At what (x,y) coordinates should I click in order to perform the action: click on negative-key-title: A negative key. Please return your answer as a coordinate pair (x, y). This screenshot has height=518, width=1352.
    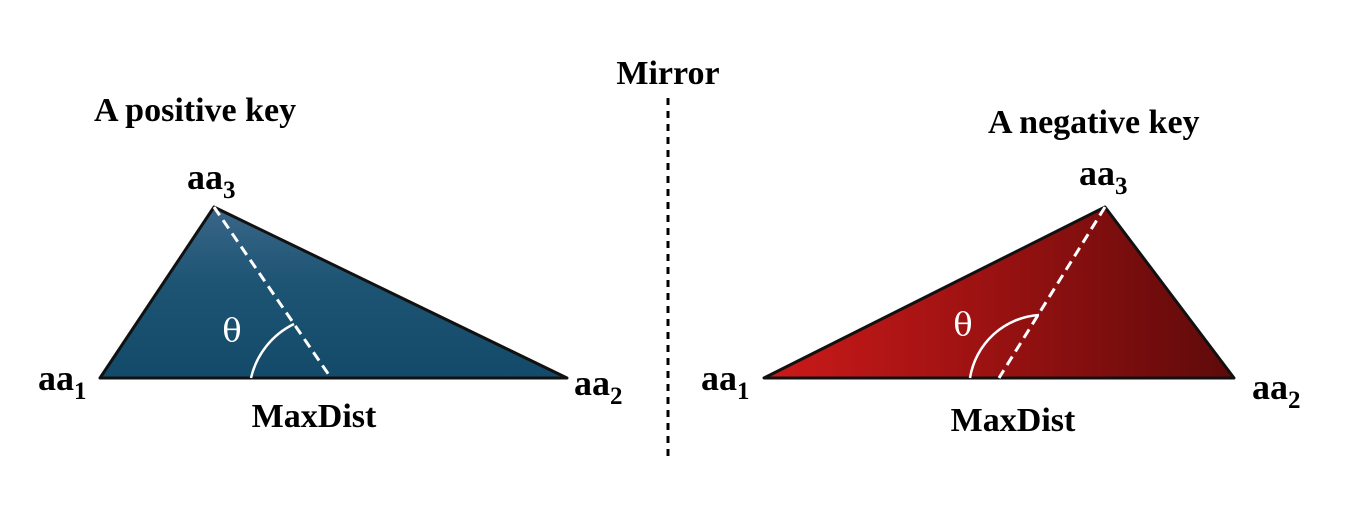
    Looking at the image, I should click on (1094, 122).